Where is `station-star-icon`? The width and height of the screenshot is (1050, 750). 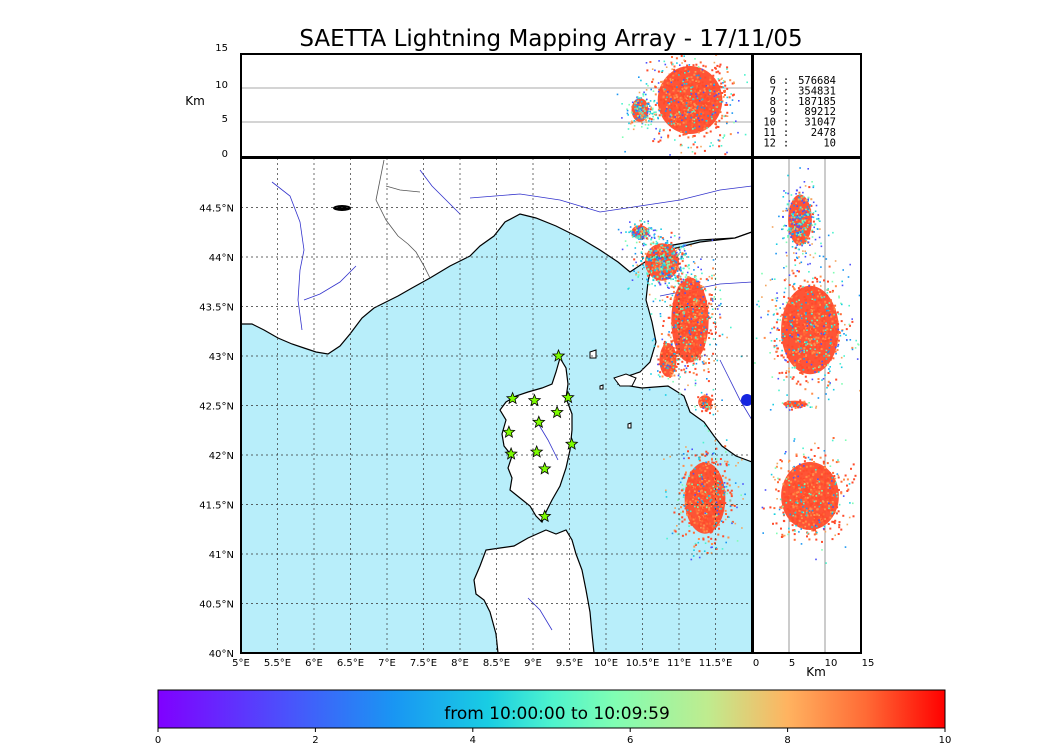
station-star-icon is located at coordinates (509, 431).